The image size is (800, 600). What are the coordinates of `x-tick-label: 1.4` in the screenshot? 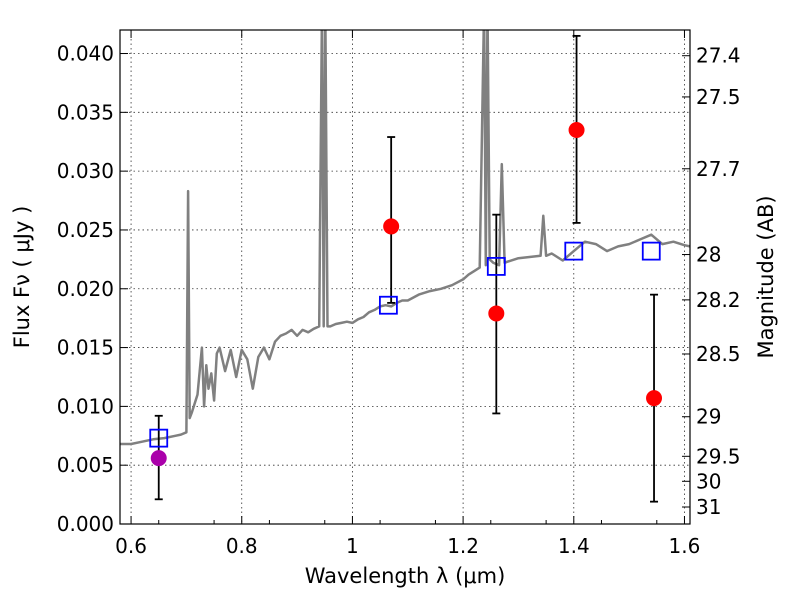 It's located at (574, 546).